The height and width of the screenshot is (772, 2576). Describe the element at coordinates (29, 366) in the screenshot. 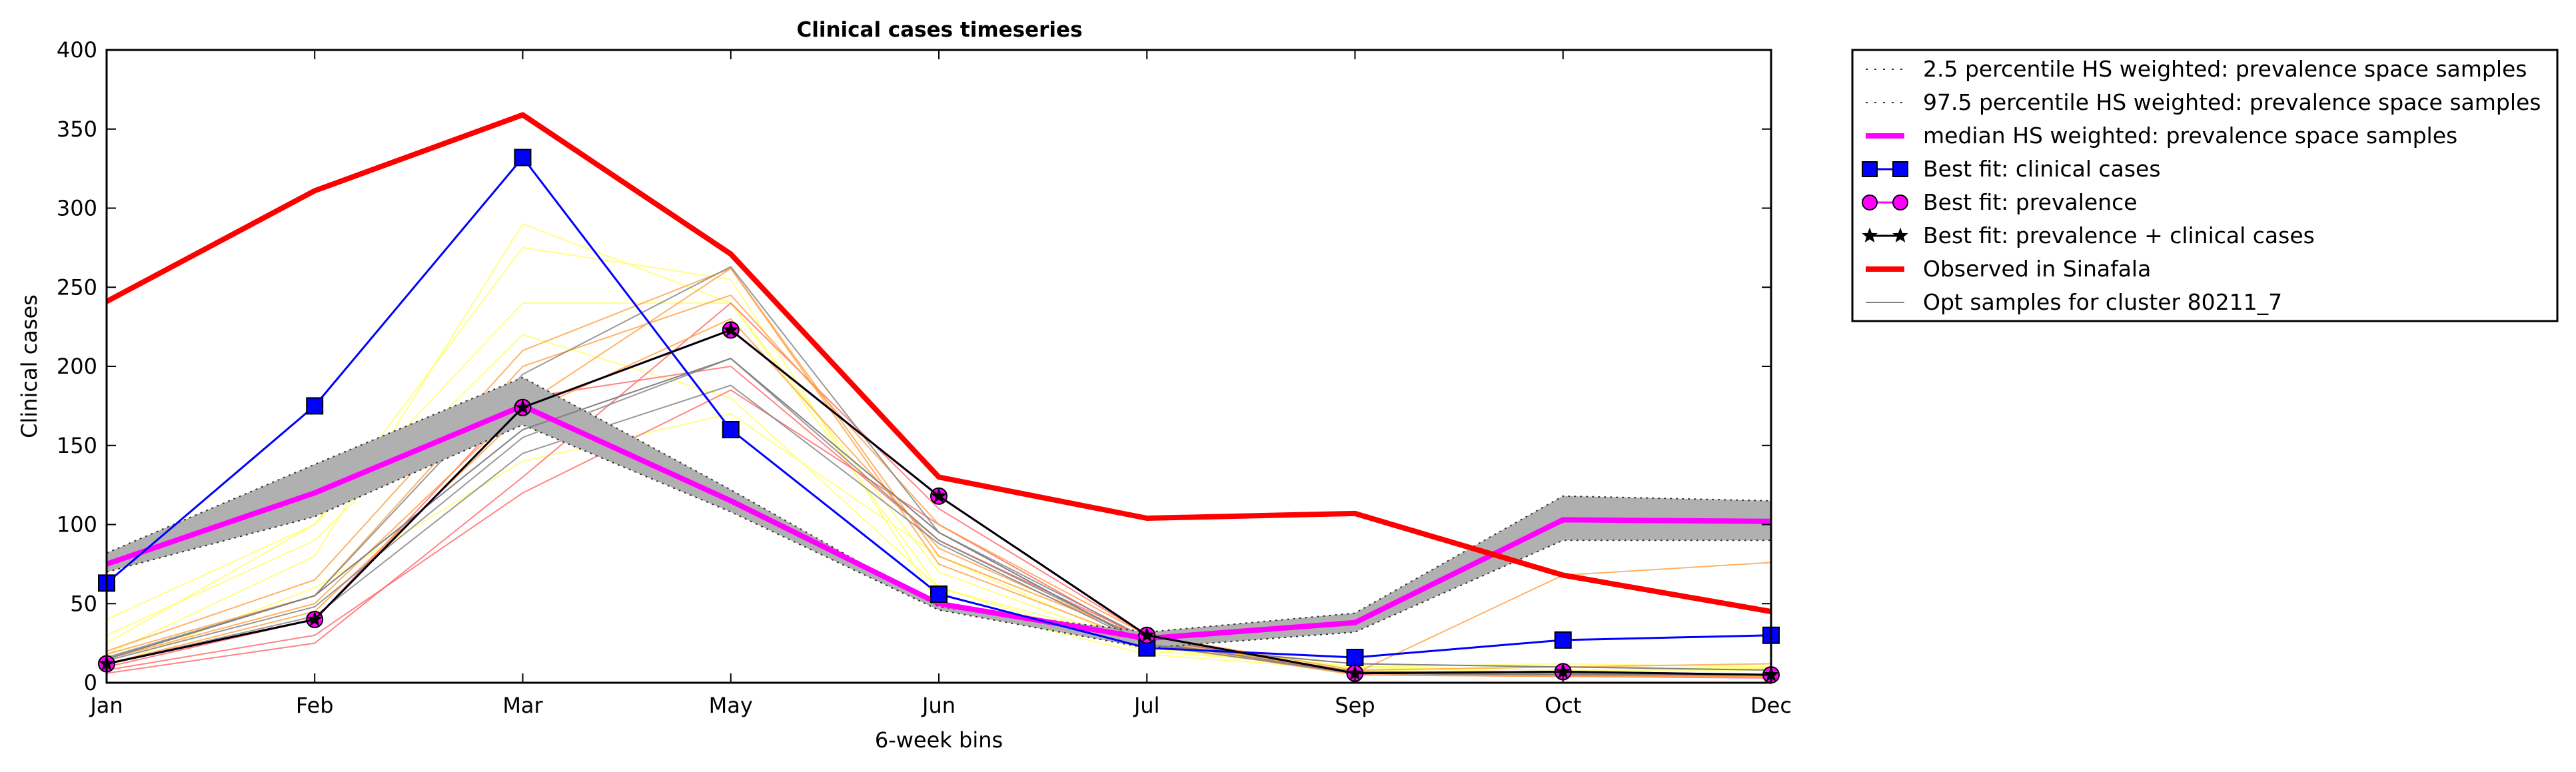

I see `y-axis-label: Clinical cases` at that location.